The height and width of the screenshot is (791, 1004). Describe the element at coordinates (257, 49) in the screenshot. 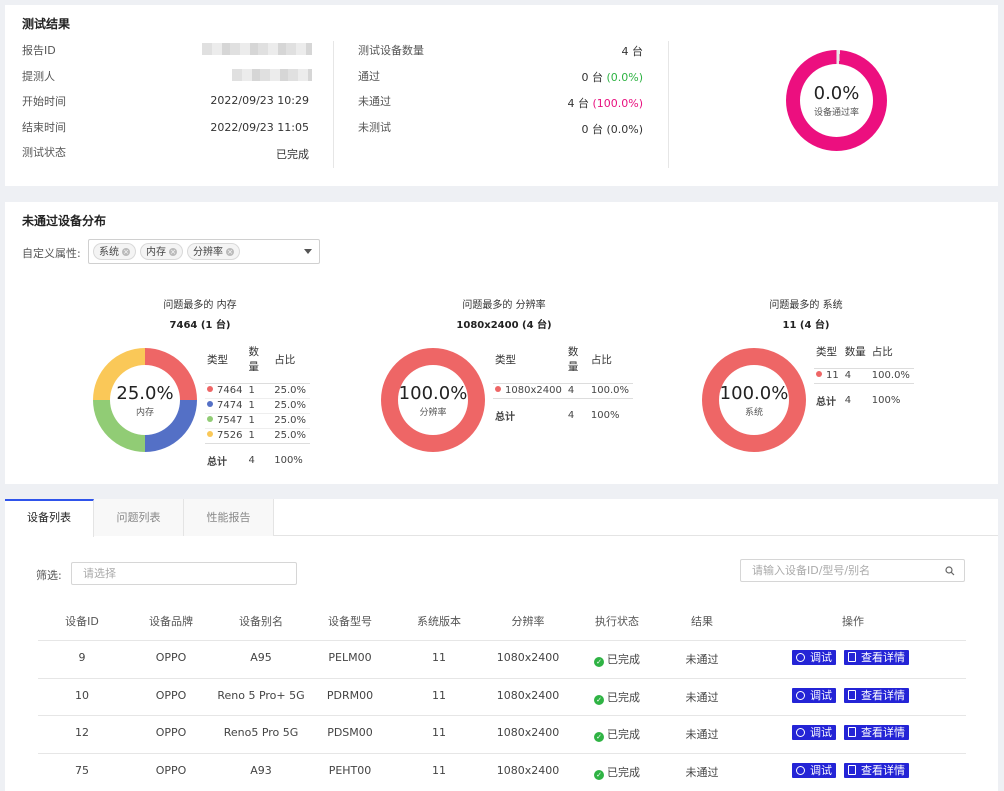

I see `report-id-value-blurred` at that location.